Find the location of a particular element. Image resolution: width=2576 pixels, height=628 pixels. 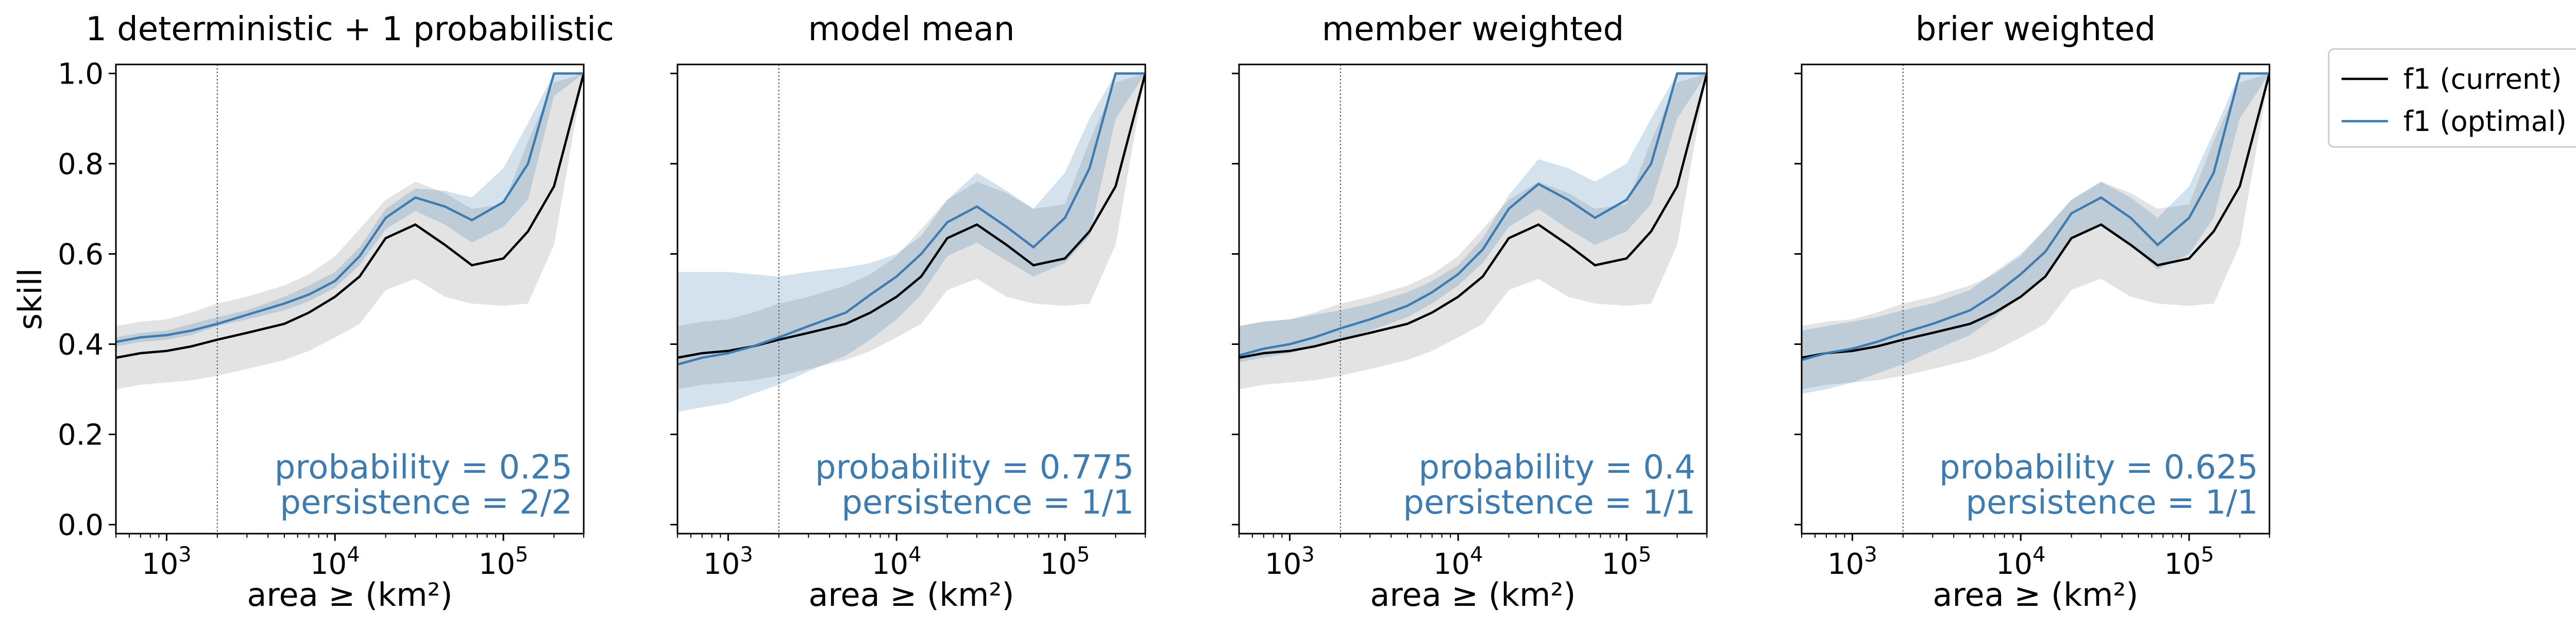

annotation-line: probability = 0.625 is located at coordinates (2098, 468).